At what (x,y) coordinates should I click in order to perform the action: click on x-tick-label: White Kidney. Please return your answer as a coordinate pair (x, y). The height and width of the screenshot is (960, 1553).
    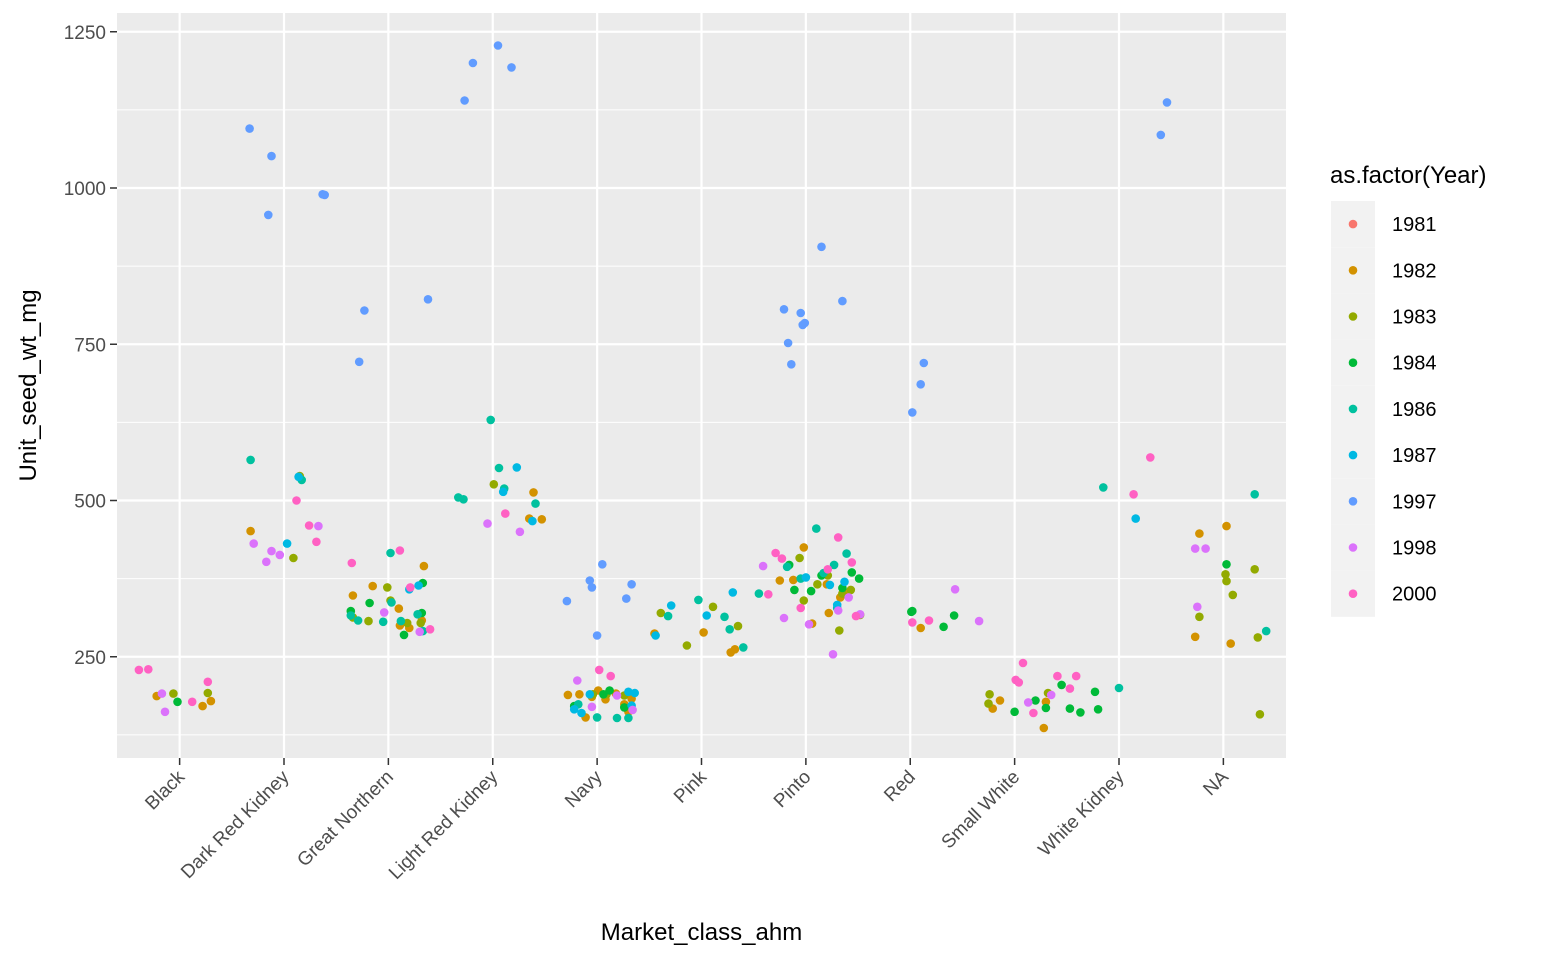
    Looking at the image, I should click on (1082, 813).